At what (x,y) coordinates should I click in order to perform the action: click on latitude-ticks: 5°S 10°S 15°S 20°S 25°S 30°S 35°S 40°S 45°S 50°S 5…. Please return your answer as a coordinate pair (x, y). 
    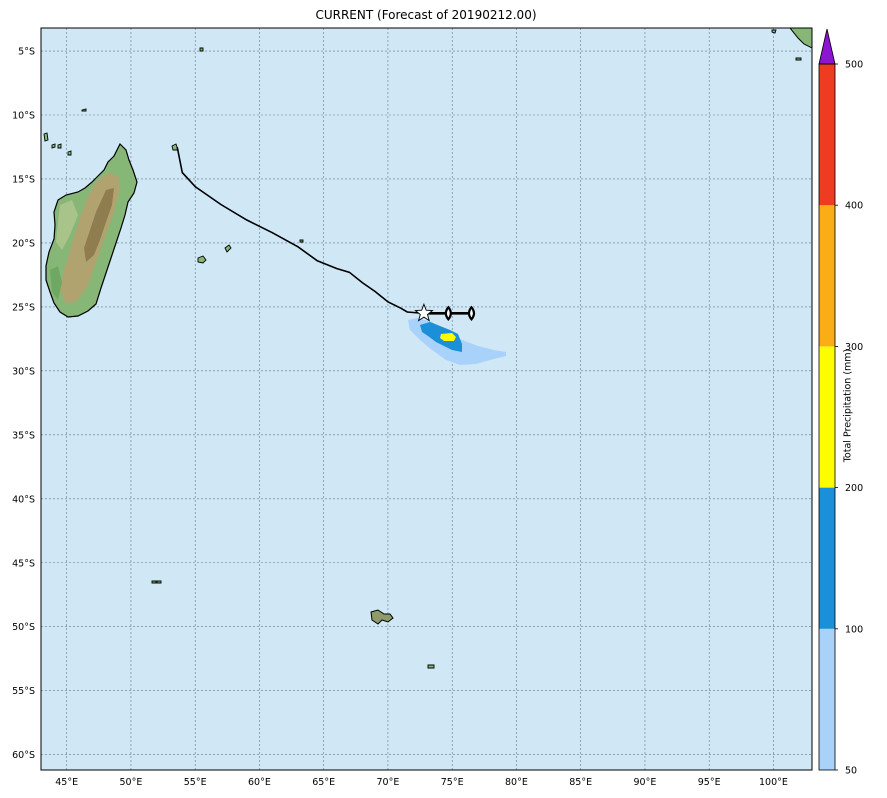
    Looking at the image, I should click on (23, 404).